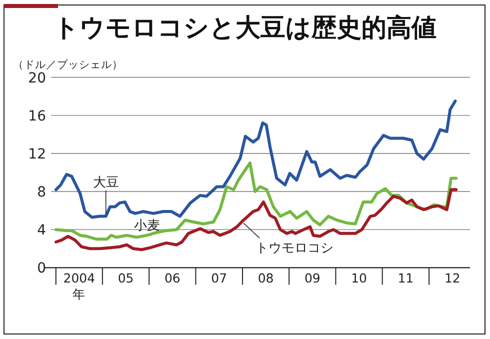 This screenshot has width=490, height=339. What do you see at coordinates (37, 78) in the screenshot?
I see `y-tick-label: 20` at bounding box center [37, 78].